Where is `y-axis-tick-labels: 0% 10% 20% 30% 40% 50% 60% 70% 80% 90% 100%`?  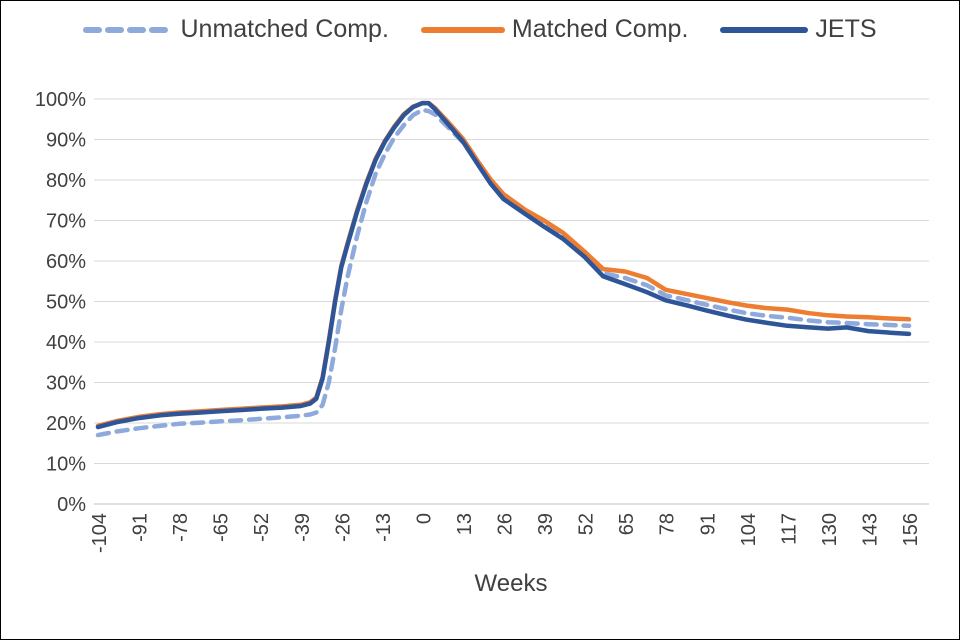
y-axis-tick-labels: 0% 10% 20% 30% 40% 50% 60% 70% 80% 90% 100% is located at coordinates (60, 302).